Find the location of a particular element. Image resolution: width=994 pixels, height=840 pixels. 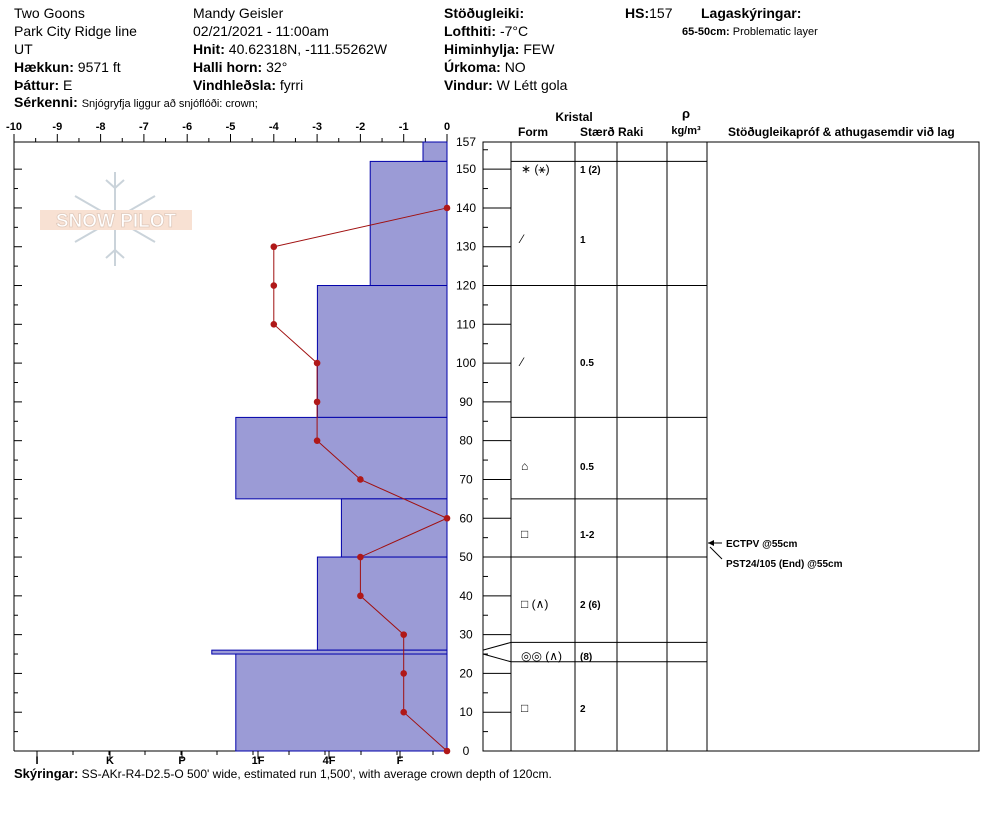

depth-tick-label: 60 is located at coordinates (466, 518).